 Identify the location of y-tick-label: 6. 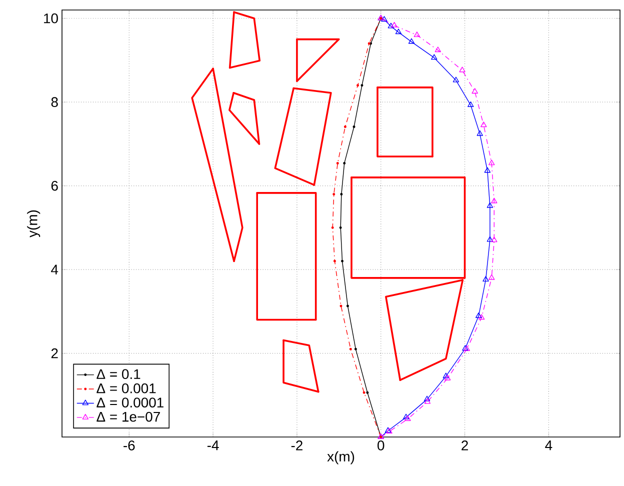
(54, 185).